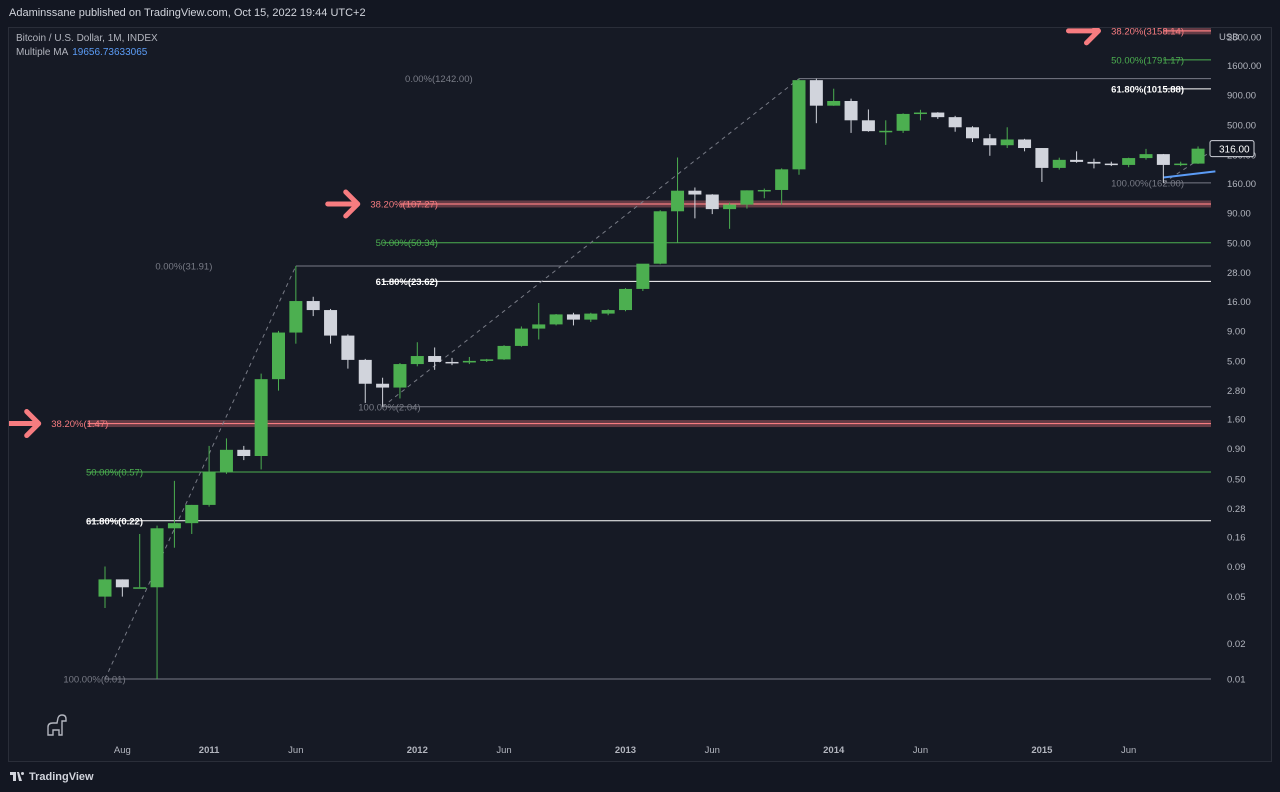 The height and width of the screenshot is (792, 1280). I want to click on y-tick-21: 0.01, so click(1236, 680).